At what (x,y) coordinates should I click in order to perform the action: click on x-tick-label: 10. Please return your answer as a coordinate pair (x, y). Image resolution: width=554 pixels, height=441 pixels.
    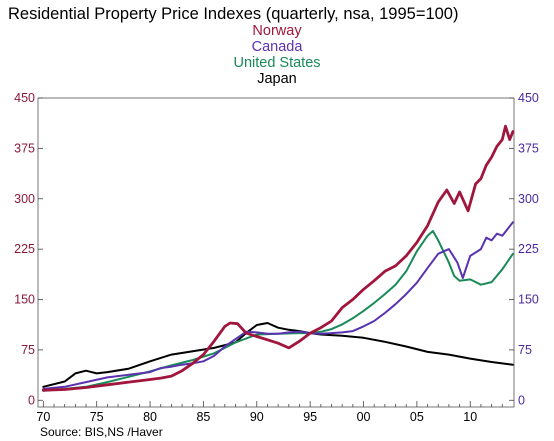
    Looking at the image, I should click on (470, 417).